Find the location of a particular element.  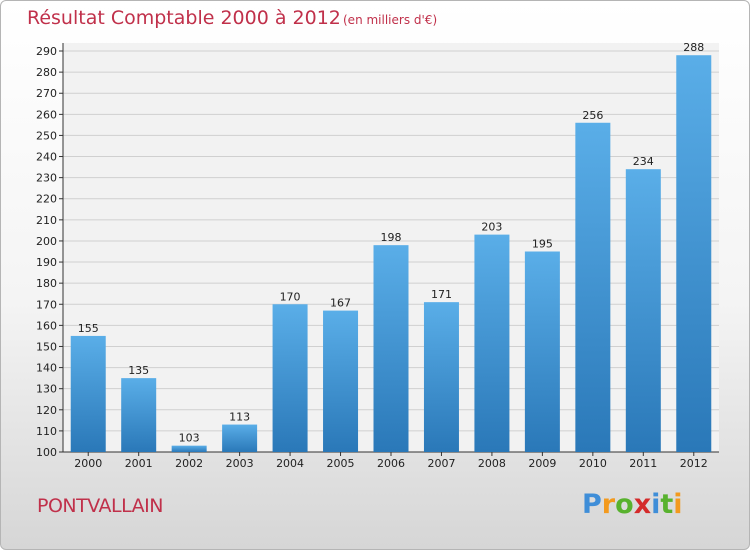

y-tick-label: 160 is located at coordinates (46, 325).